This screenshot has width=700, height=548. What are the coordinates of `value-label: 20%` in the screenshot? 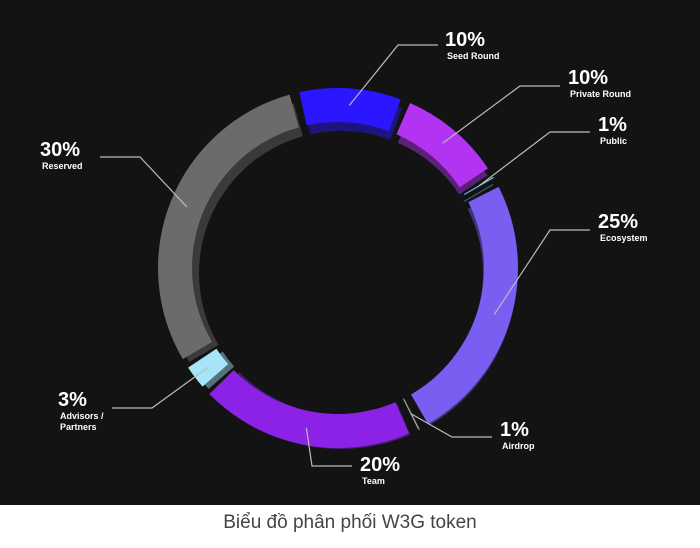 It's located at (380, 465).